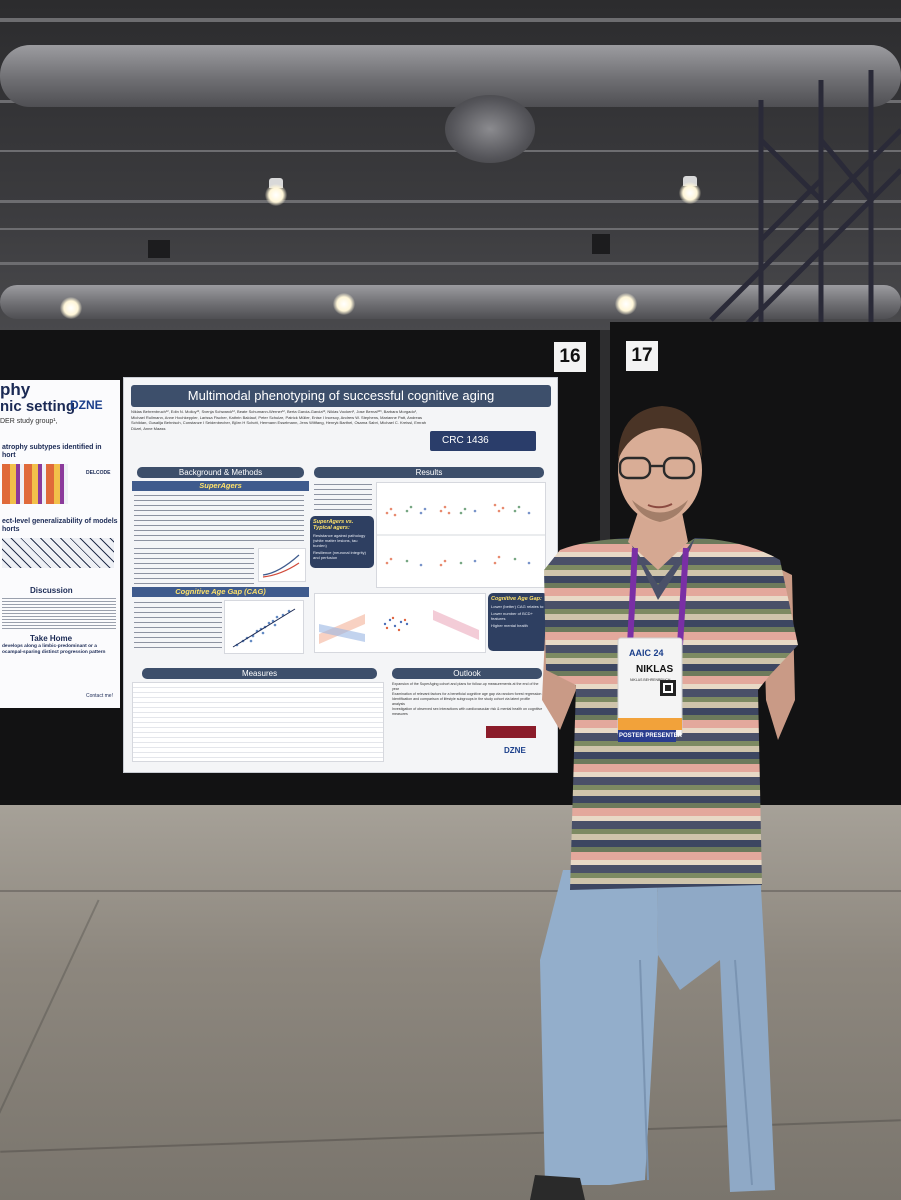  I want to click on brain-atrophy-figure, so click(35, 484).